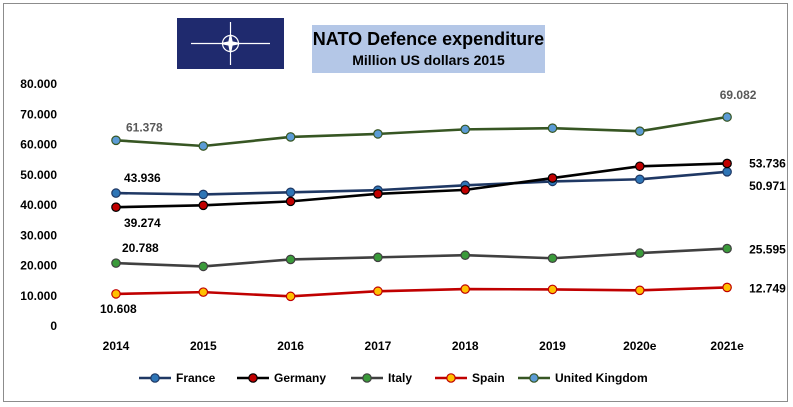  What do you see at coordinates (767, 250) in the screenshot?
I see `data-label: 25.595` at bounding box center [767, 250].